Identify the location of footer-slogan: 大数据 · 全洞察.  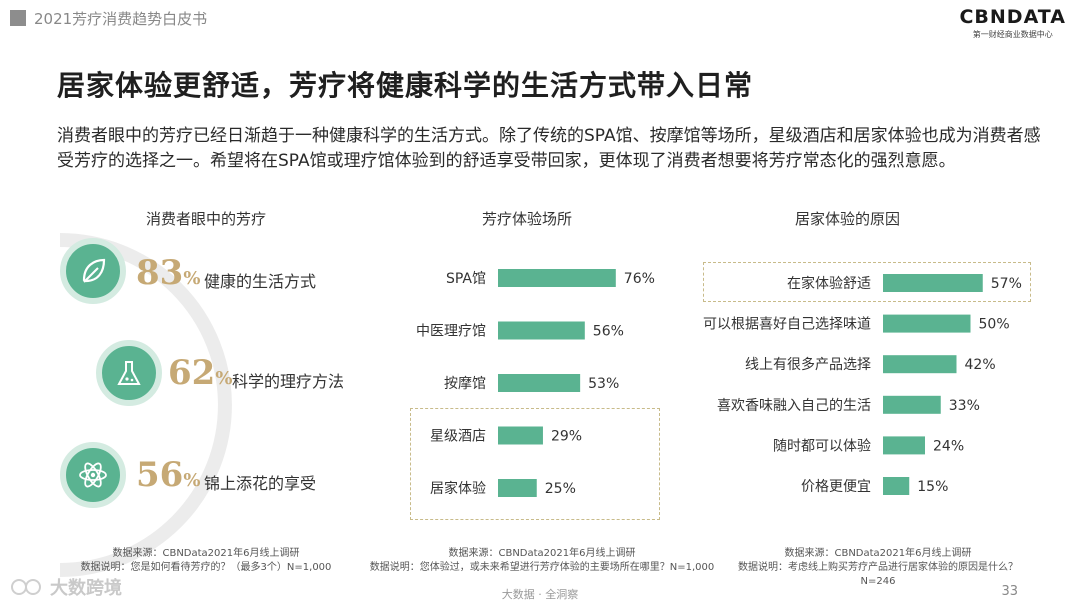
(540, 594).